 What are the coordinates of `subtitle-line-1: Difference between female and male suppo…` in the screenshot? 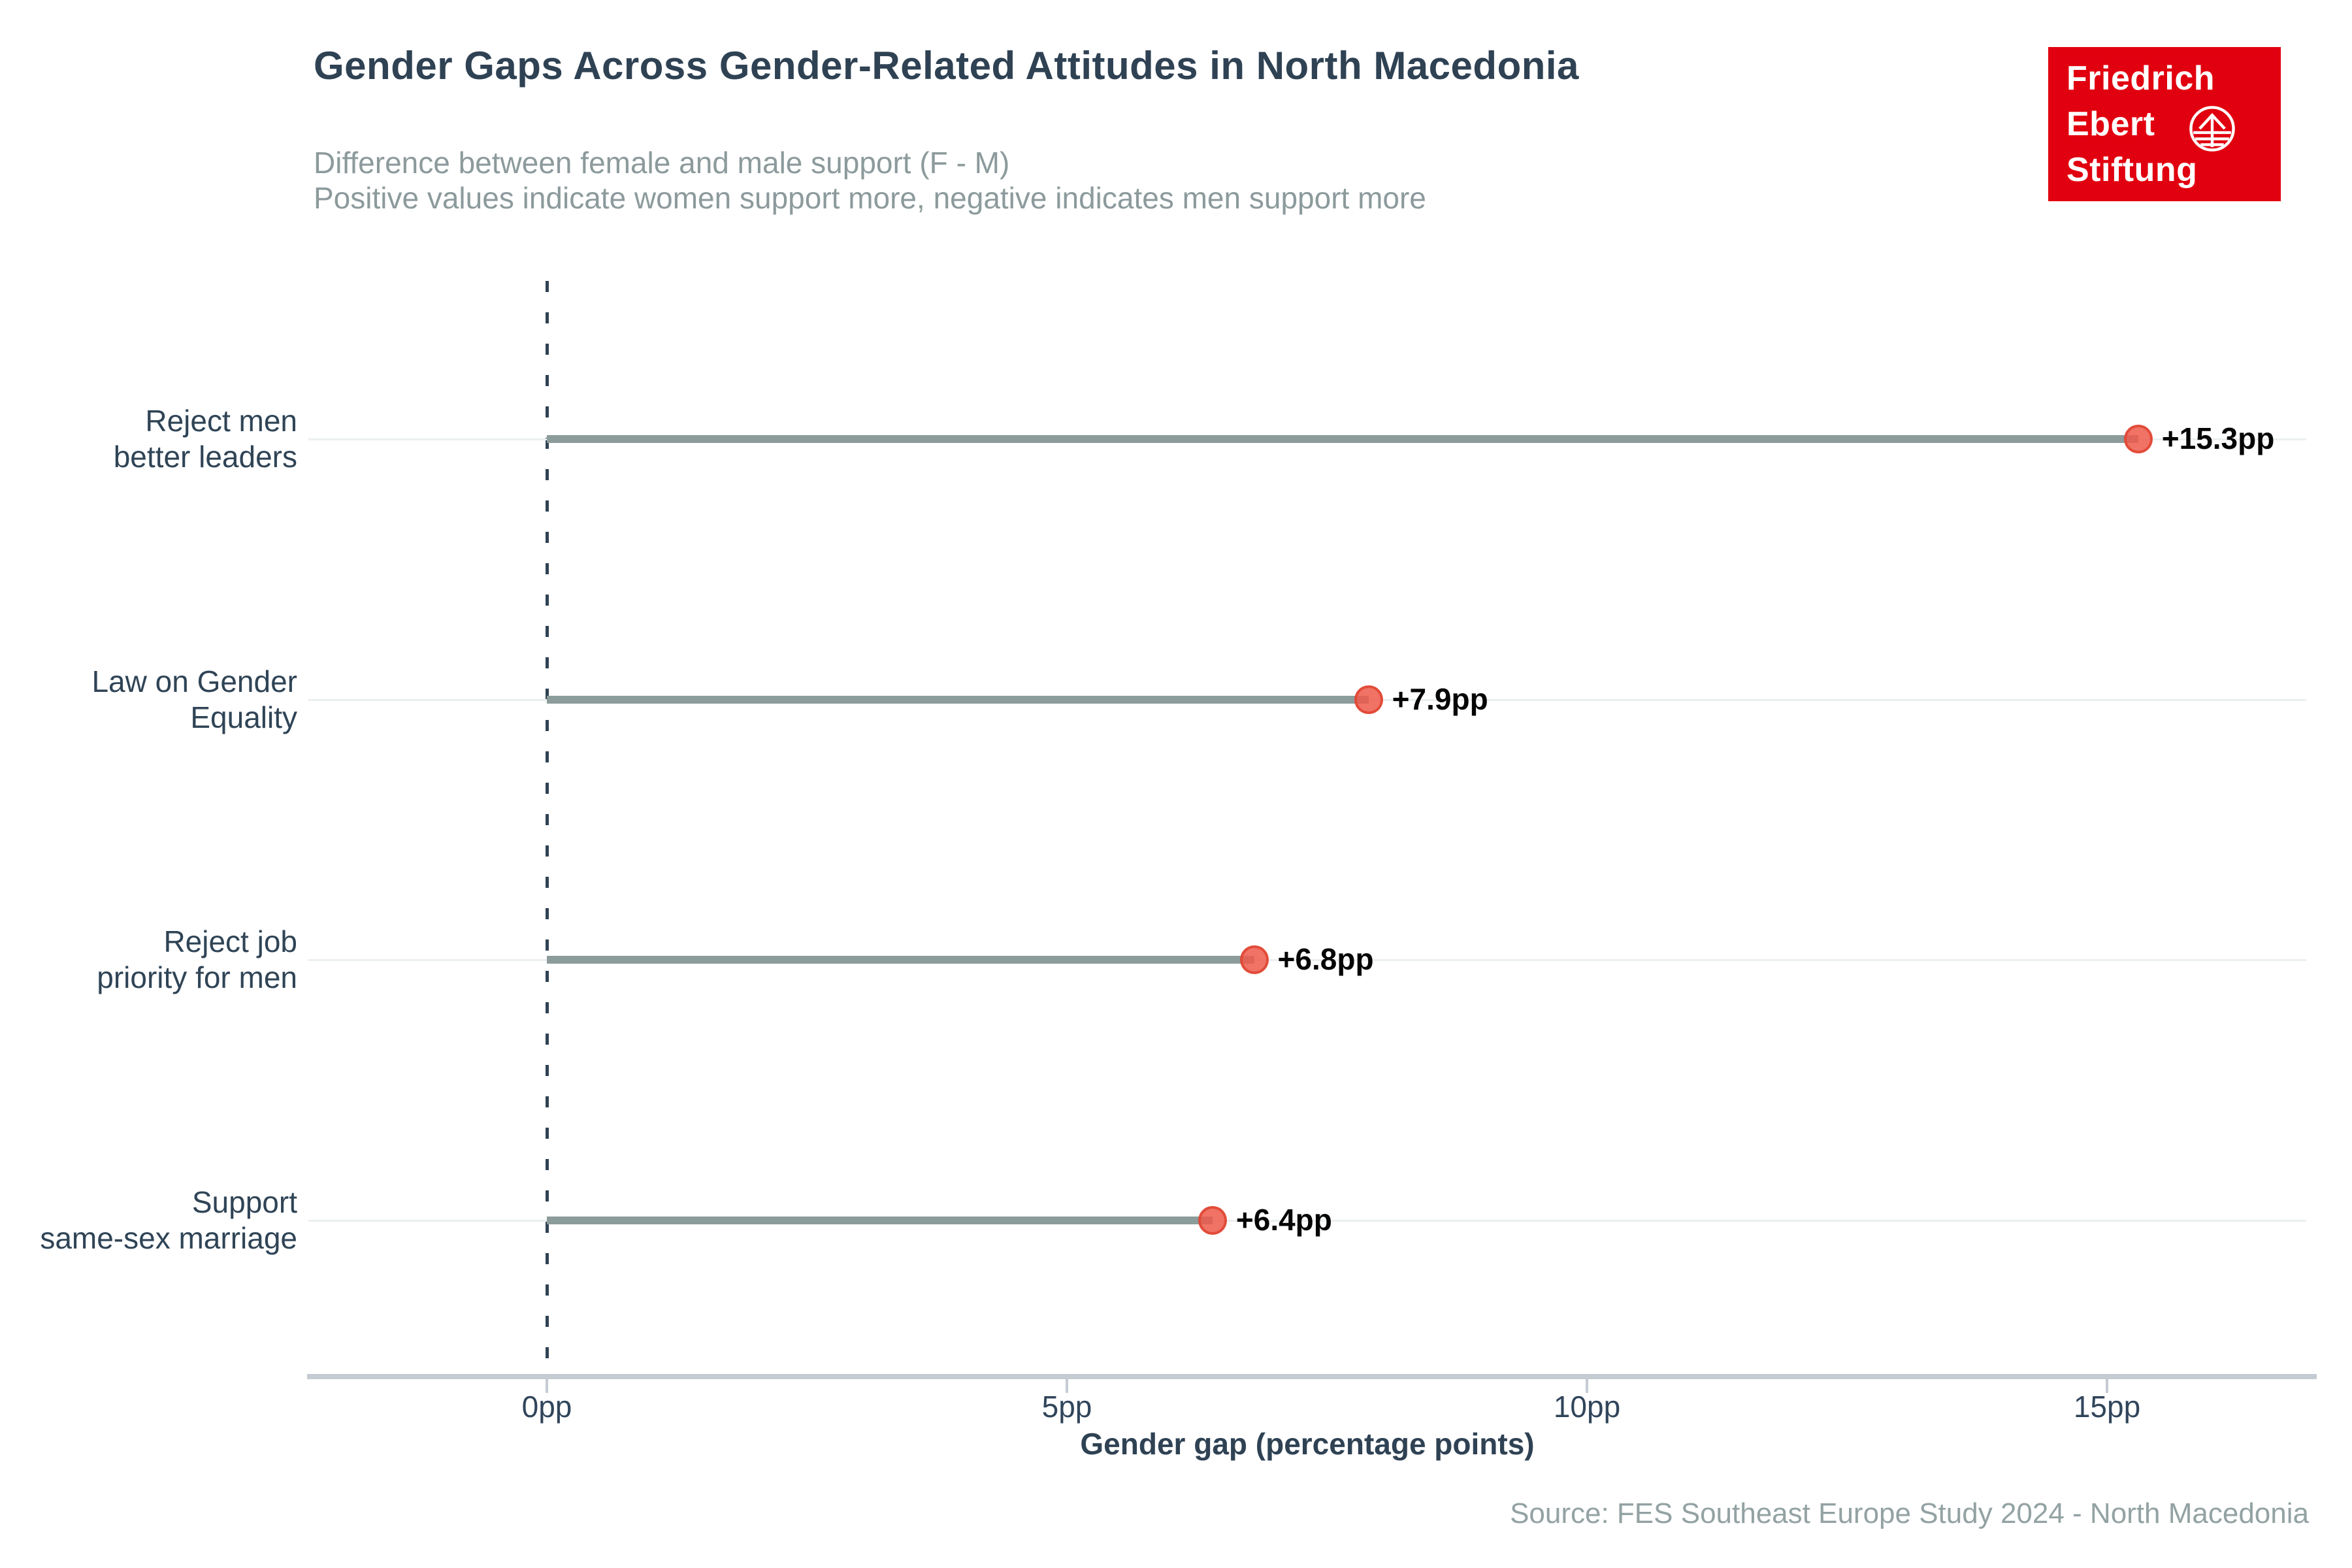 It's located at (662, 163).